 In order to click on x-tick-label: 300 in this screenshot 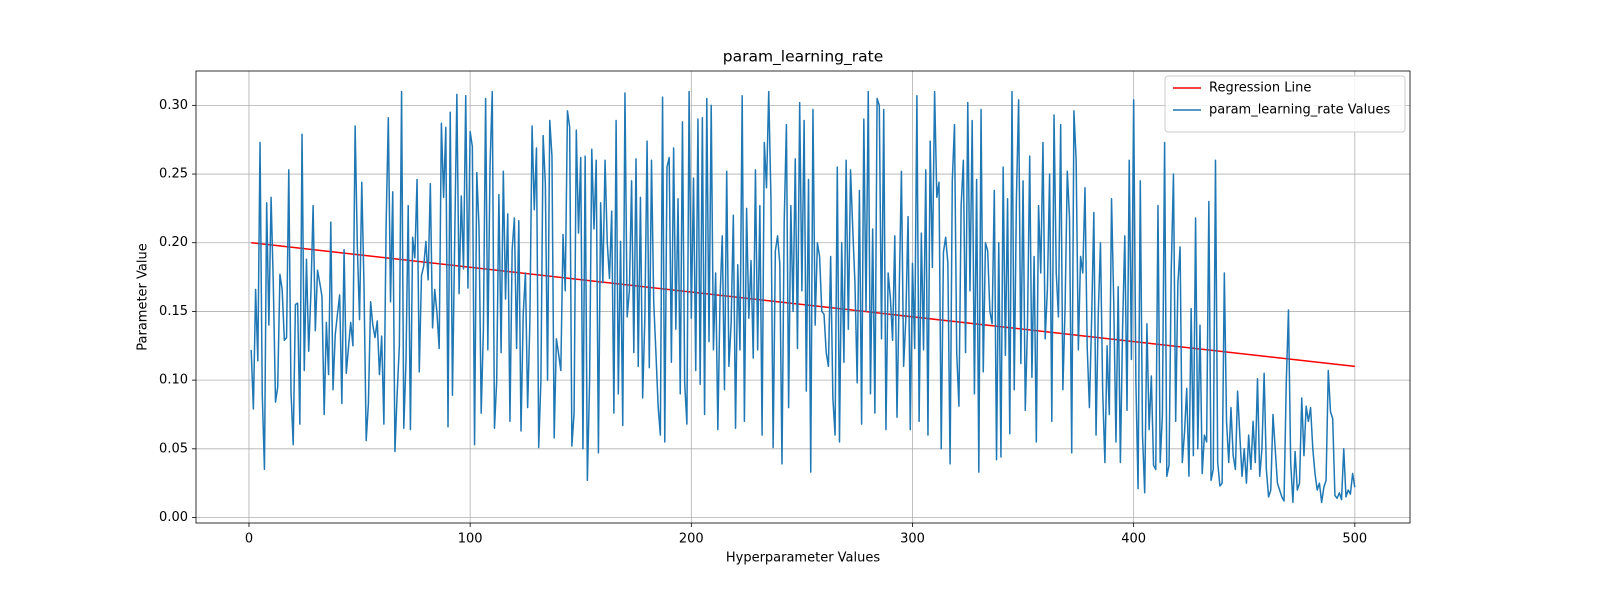, I will do `click(912, 539)`.